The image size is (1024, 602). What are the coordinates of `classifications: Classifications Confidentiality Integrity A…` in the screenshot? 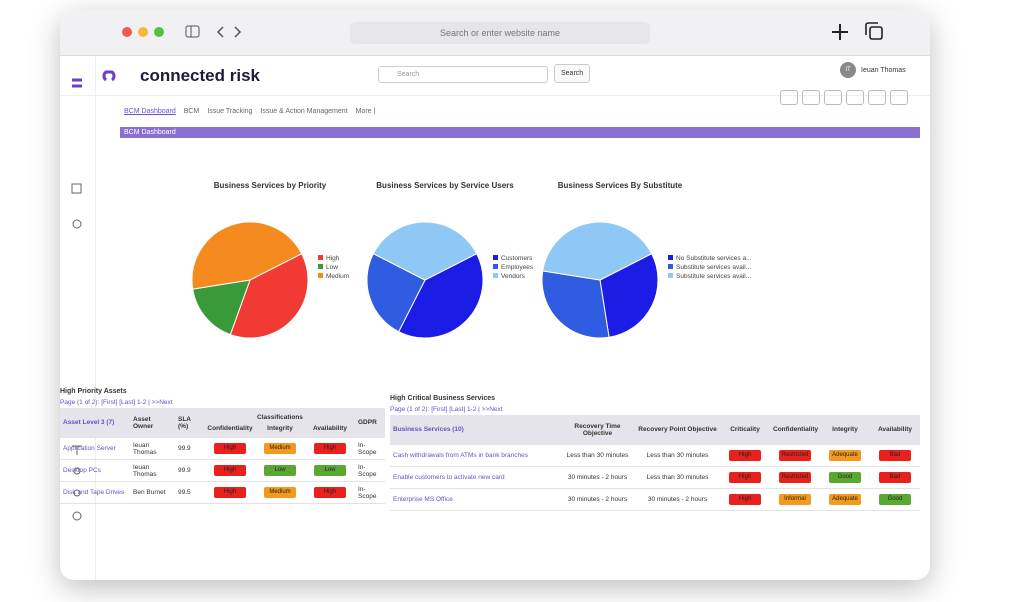 It's located at (280, 423).